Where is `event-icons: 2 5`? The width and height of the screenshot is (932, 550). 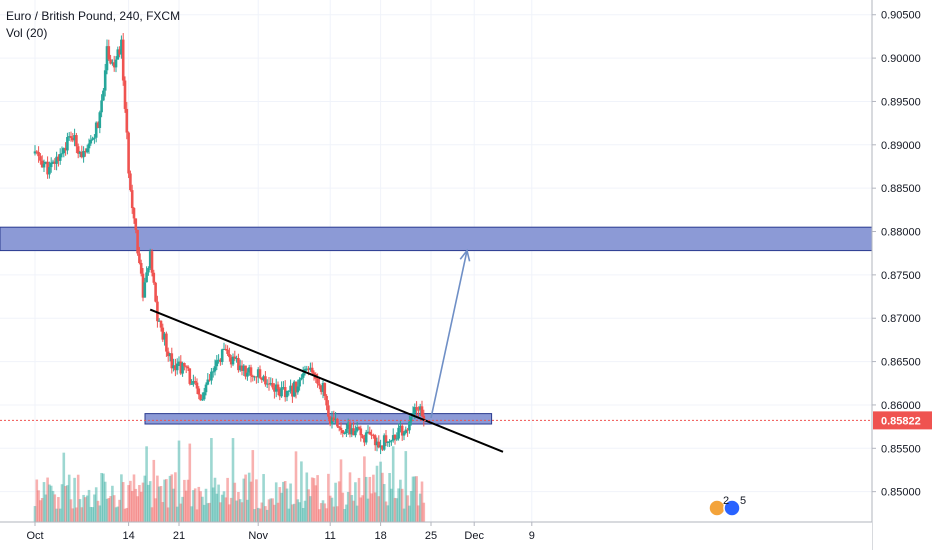 event-icons: 2 5 is located at coordinates (727, 506).